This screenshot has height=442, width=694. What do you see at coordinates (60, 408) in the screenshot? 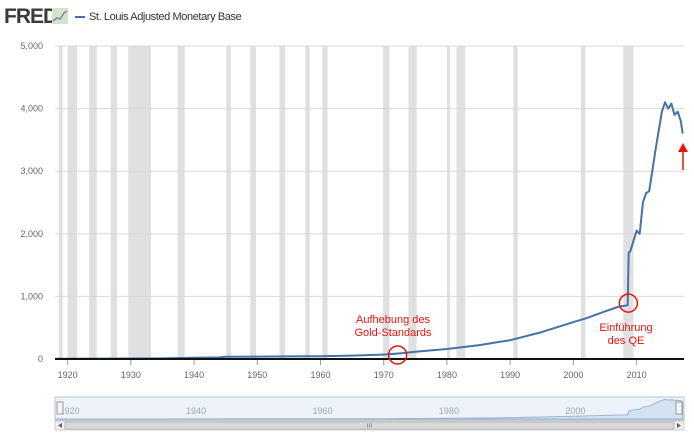
I see `navigator-handle-left` at bounding box center [60, 408].